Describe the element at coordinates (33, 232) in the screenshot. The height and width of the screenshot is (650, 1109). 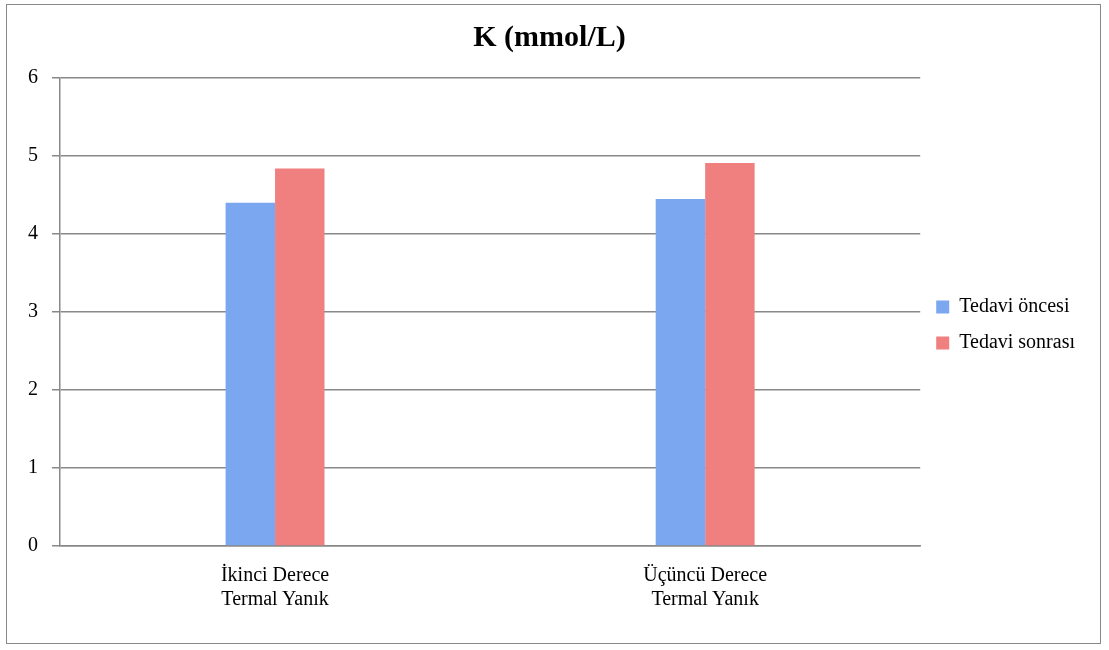
I see `y-tick-label: 4` at that location.